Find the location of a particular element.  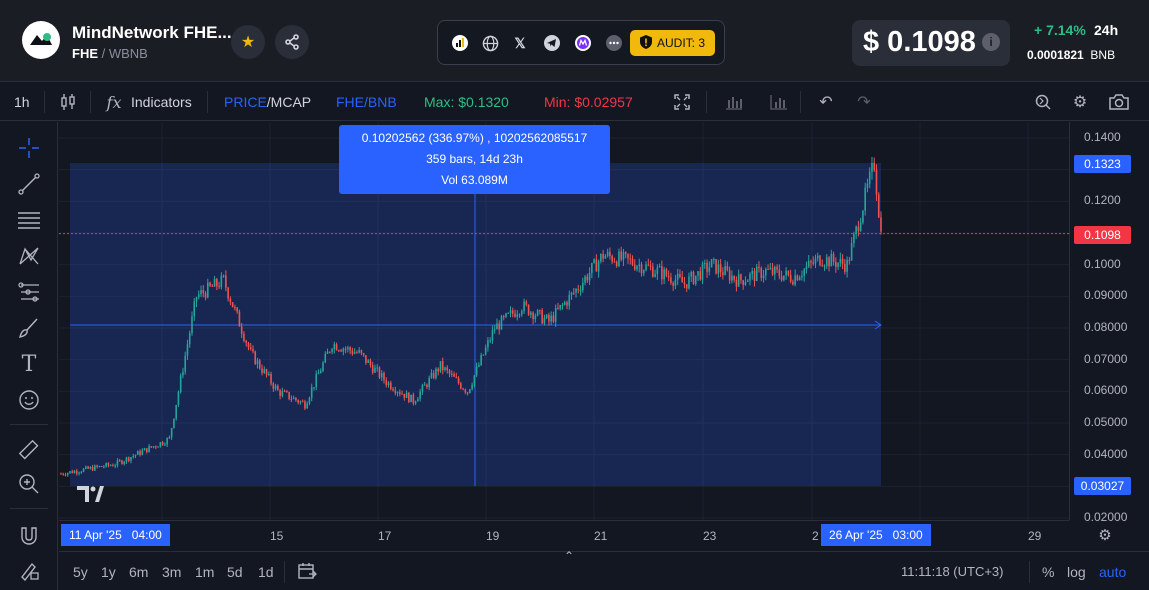

fullscreen-icon is located at coordinates (682, 102).